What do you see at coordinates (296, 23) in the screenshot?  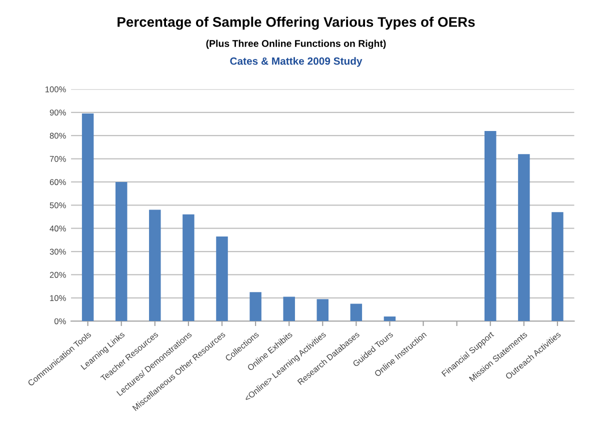 I see `chart-title: Percentage of Sample Offering Various Types of OERs` at bounding box center [296, 23].